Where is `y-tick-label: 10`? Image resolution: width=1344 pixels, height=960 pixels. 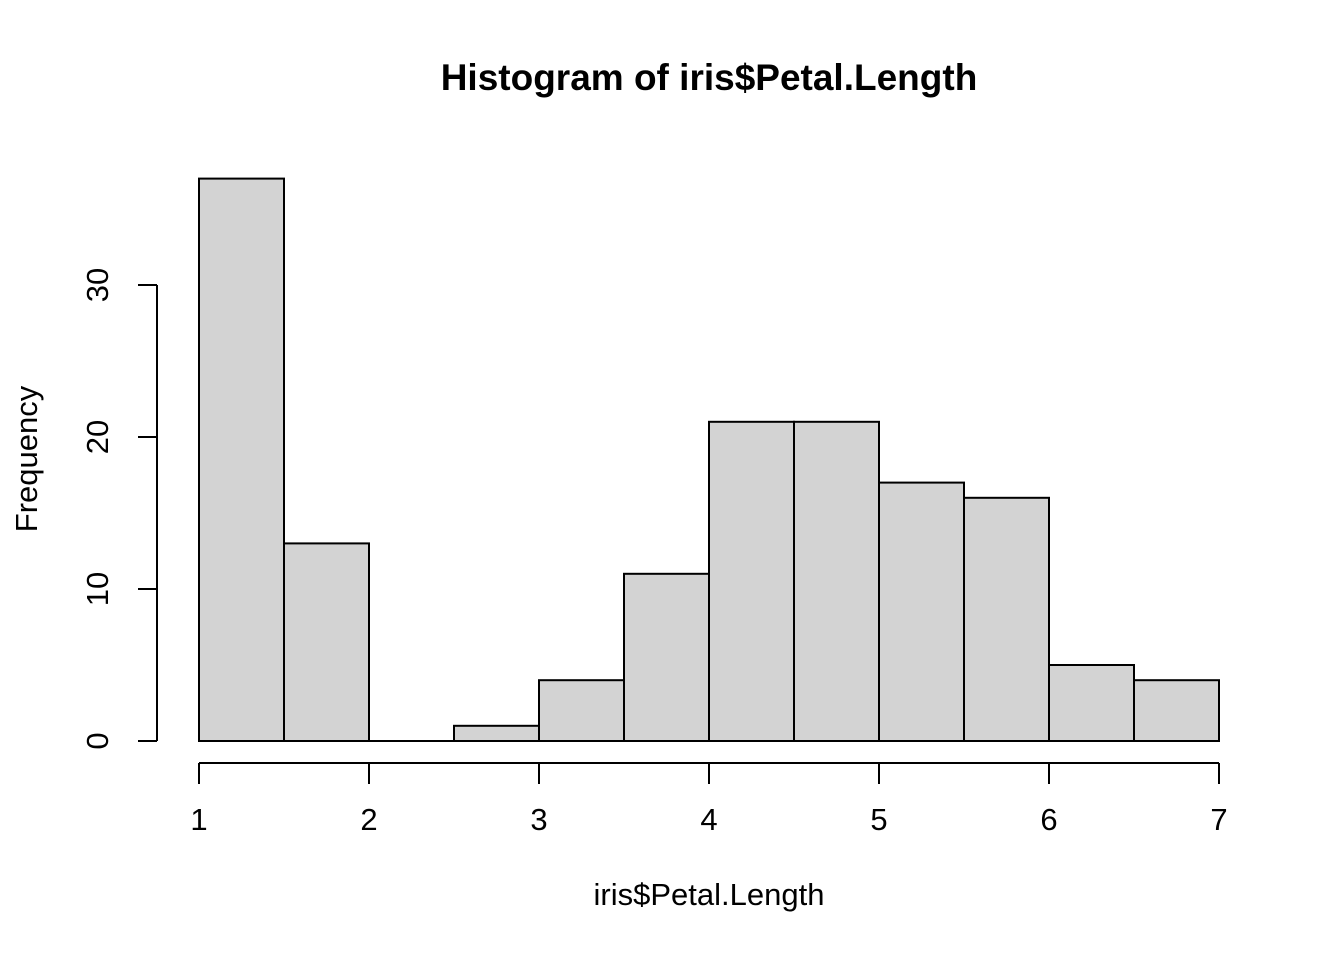 y-tick-label: 10 is located at coordinates (97, 589).